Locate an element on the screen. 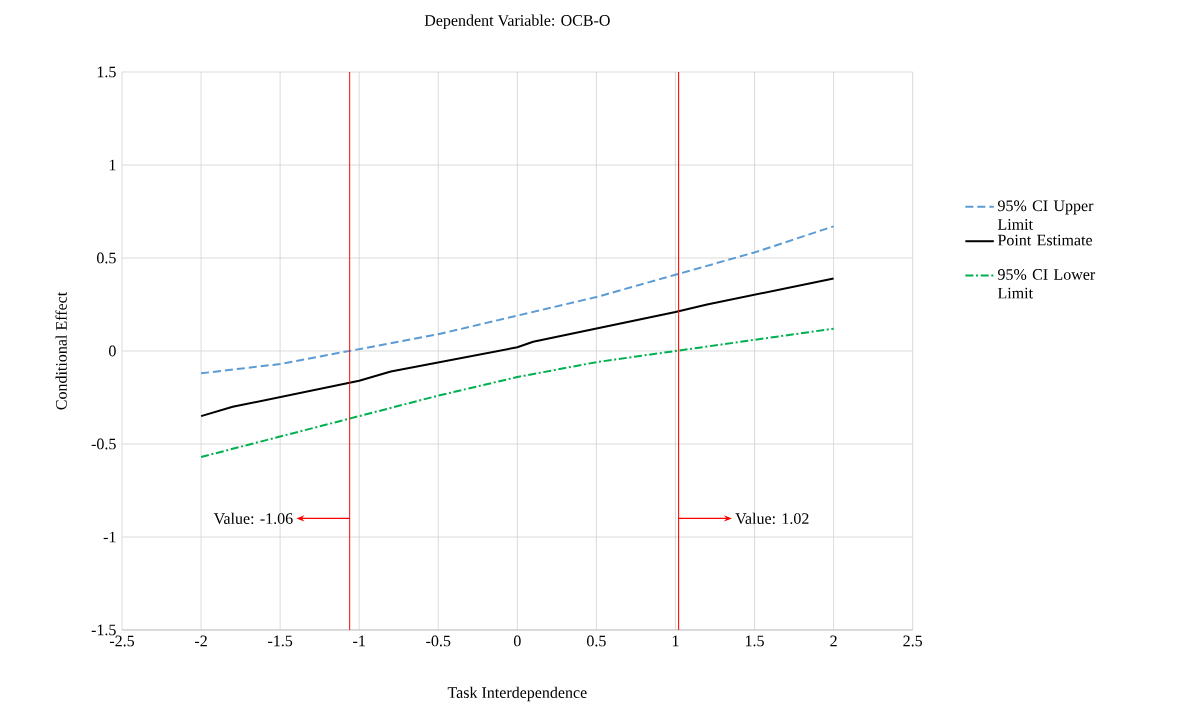 This screenshot has width=1186, height=727. legend-label: Point Estimate is located at coordinates (1045, 240).